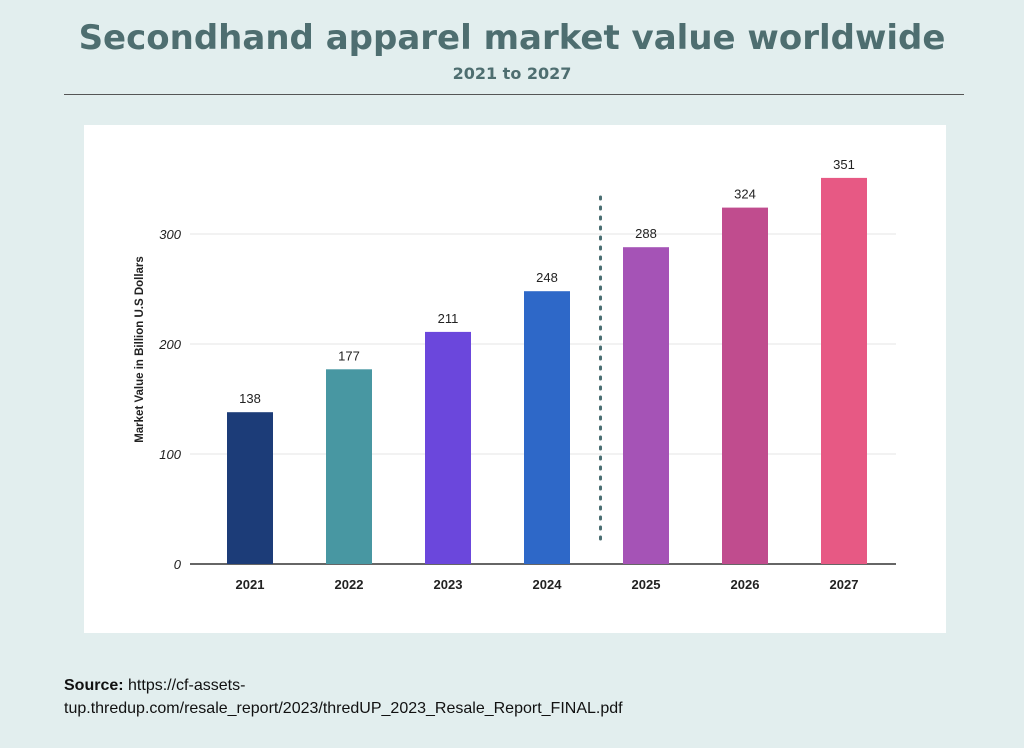 The image size is (1024, 748). Describe the element at coordinates (844, 164) in the screenshot. I see `value-label-2027: 351` at that location.